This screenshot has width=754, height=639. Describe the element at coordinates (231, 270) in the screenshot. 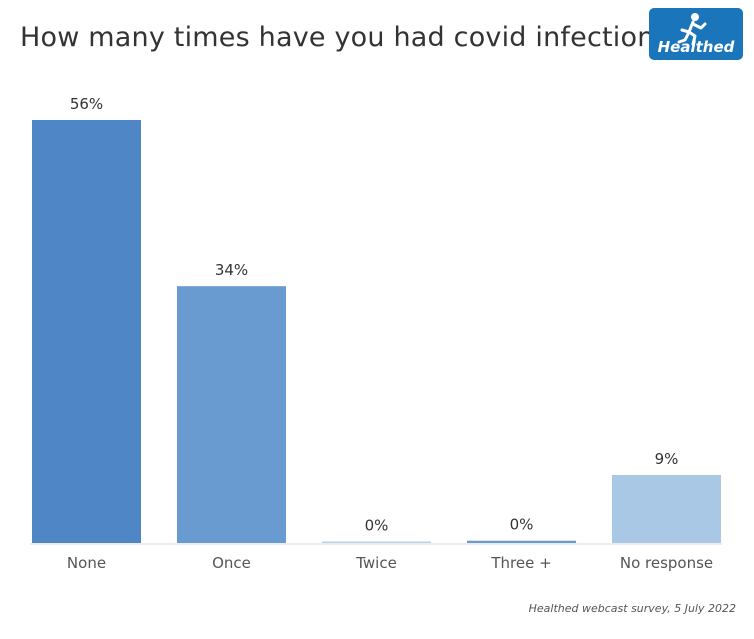

I see `value-label-once: 34%` at that location.